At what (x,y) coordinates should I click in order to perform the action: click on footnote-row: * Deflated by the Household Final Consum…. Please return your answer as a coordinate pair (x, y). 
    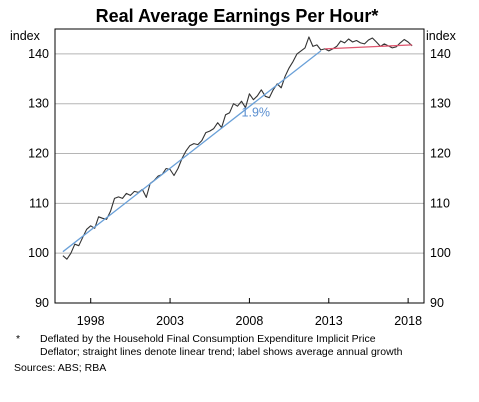
    Looking at the image, I should click on (241, 345).